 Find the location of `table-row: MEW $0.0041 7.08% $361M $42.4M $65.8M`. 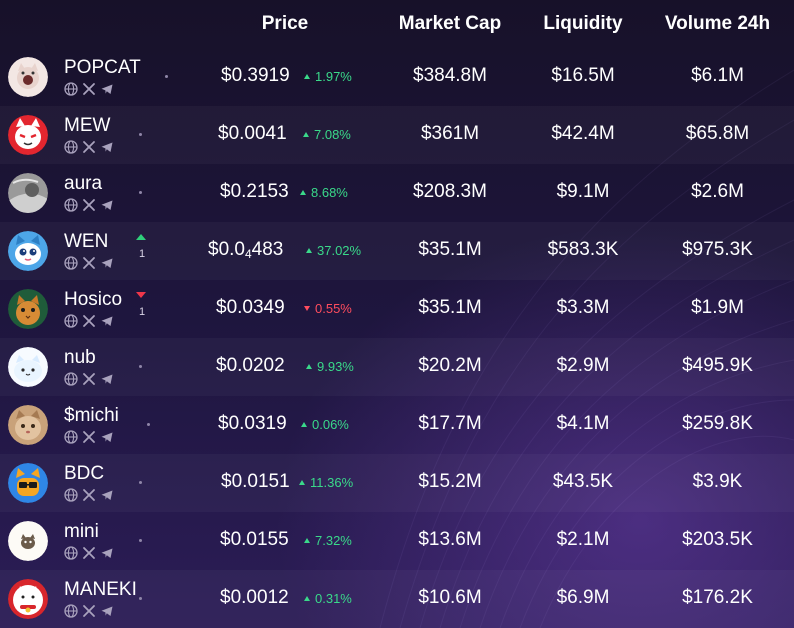

table-row: MEW $0.0041 7.08% $361M $42.4M $65.8M is located at coordinates (397, 135).